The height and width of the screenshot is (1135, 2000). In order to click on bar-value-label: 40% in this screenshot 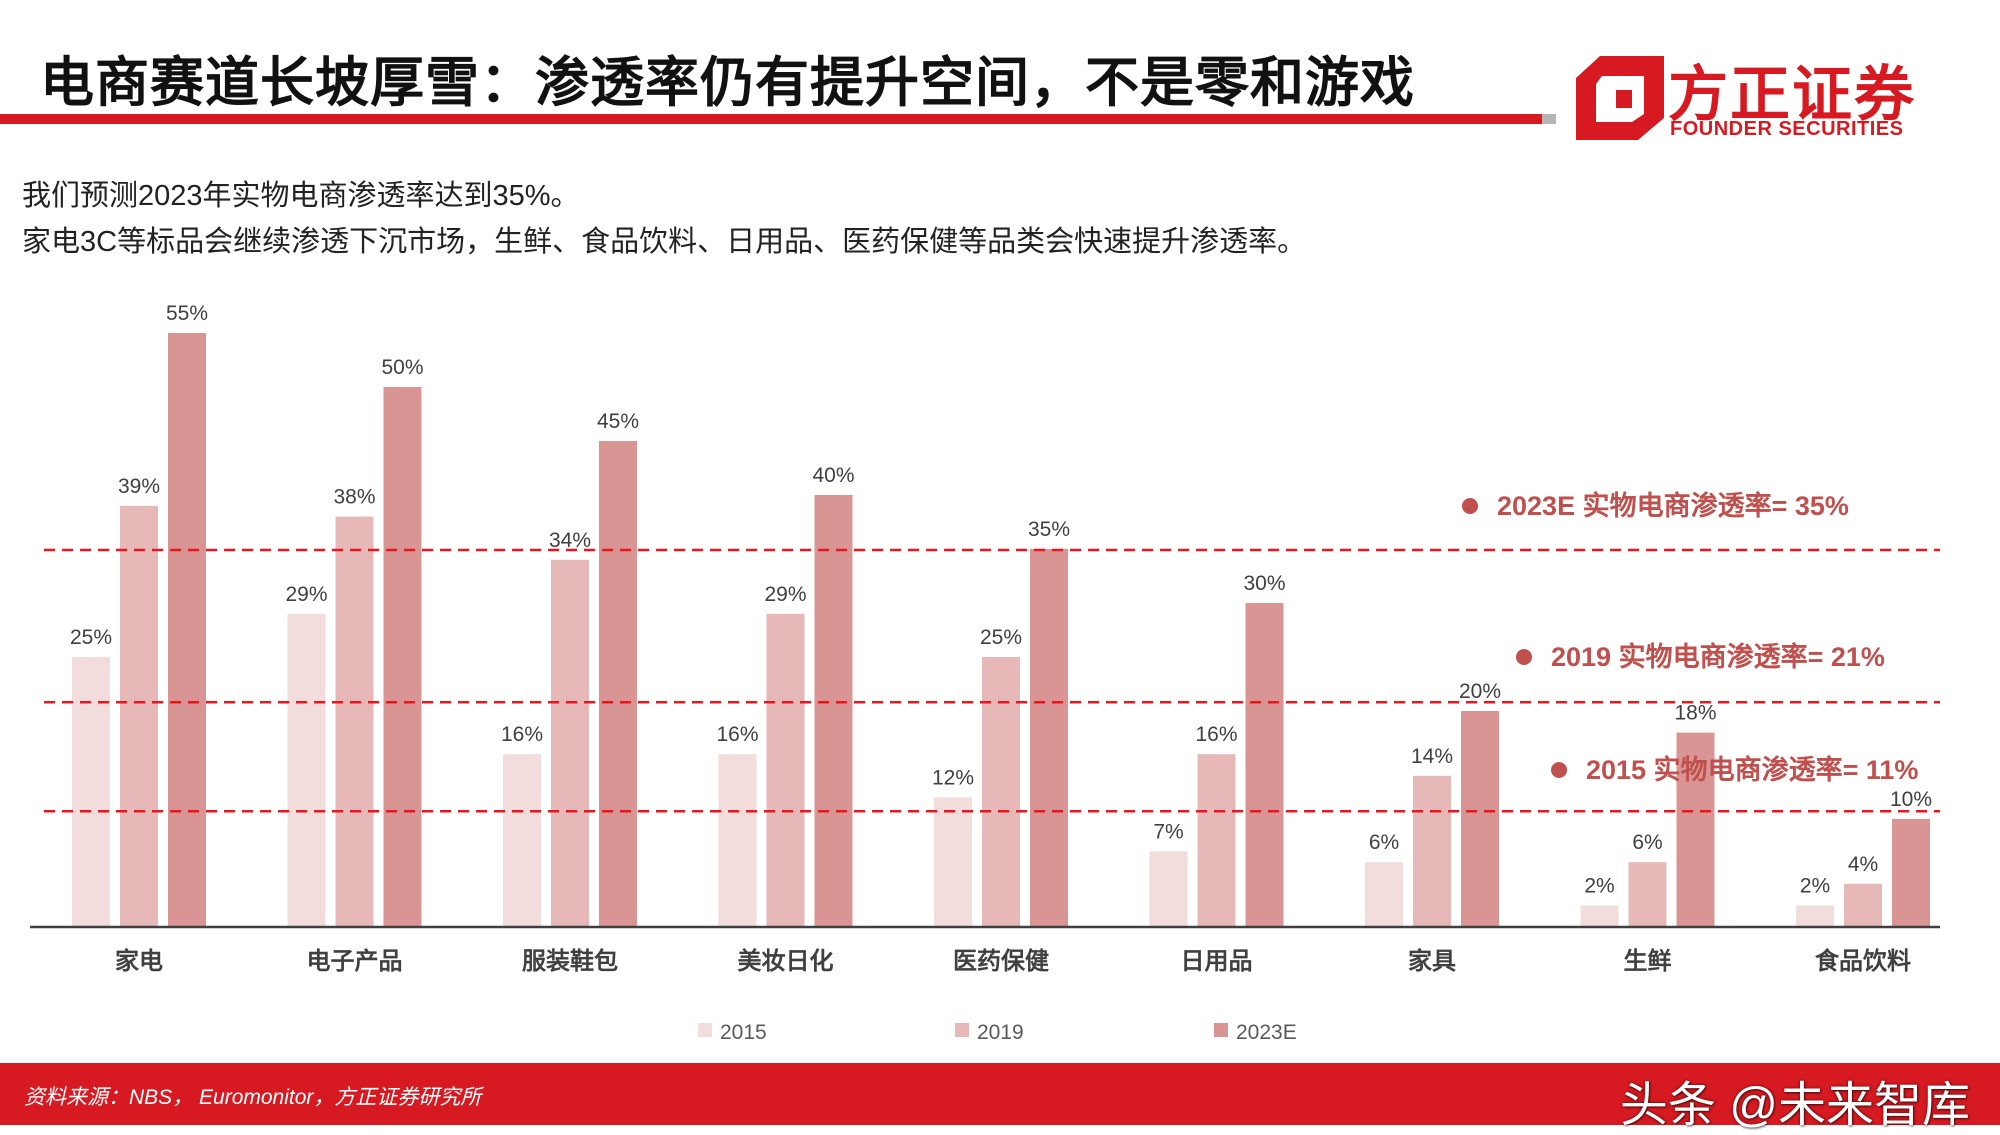, I will do `click(833, 475)`.